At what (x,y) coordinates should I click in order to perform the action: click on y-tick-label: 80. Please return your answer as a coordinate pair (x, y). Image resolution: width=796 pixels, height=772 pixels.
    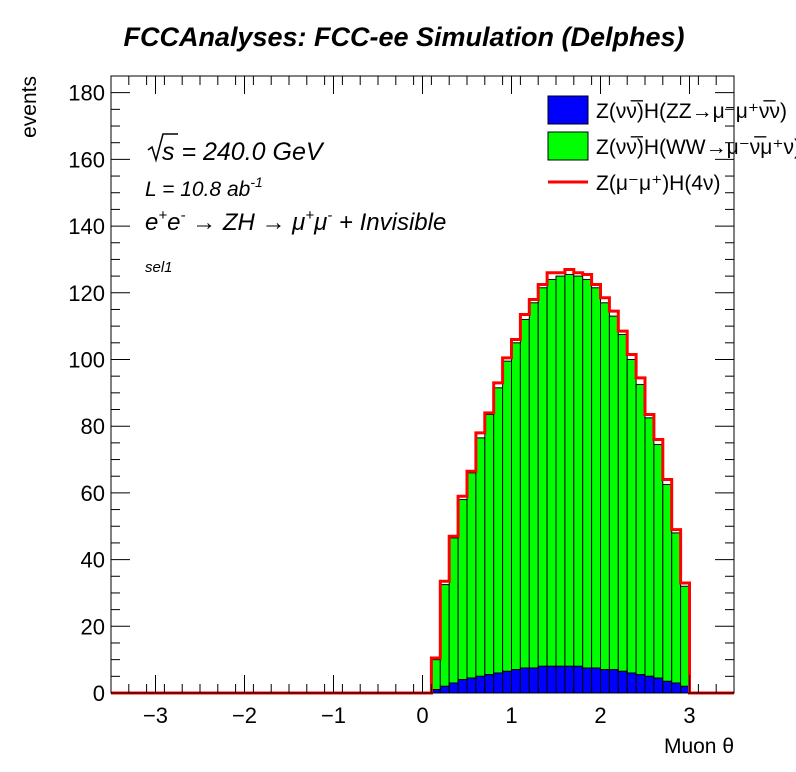
    Looking at the image, I should click on (93, 426).